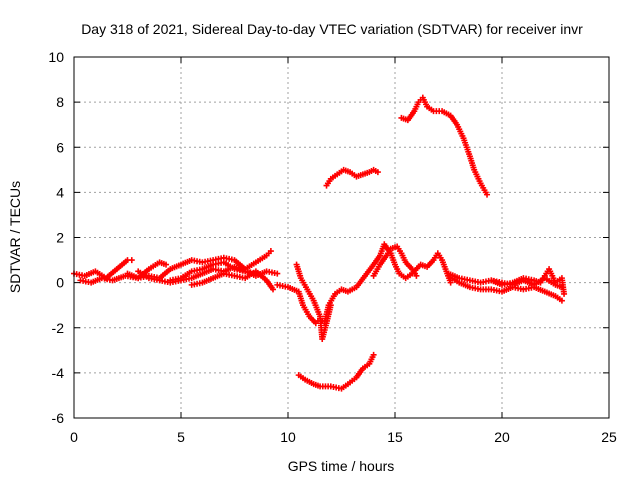 This screenshot has width=640, height=485. I want to click on series-track-c, so click(199, 265).